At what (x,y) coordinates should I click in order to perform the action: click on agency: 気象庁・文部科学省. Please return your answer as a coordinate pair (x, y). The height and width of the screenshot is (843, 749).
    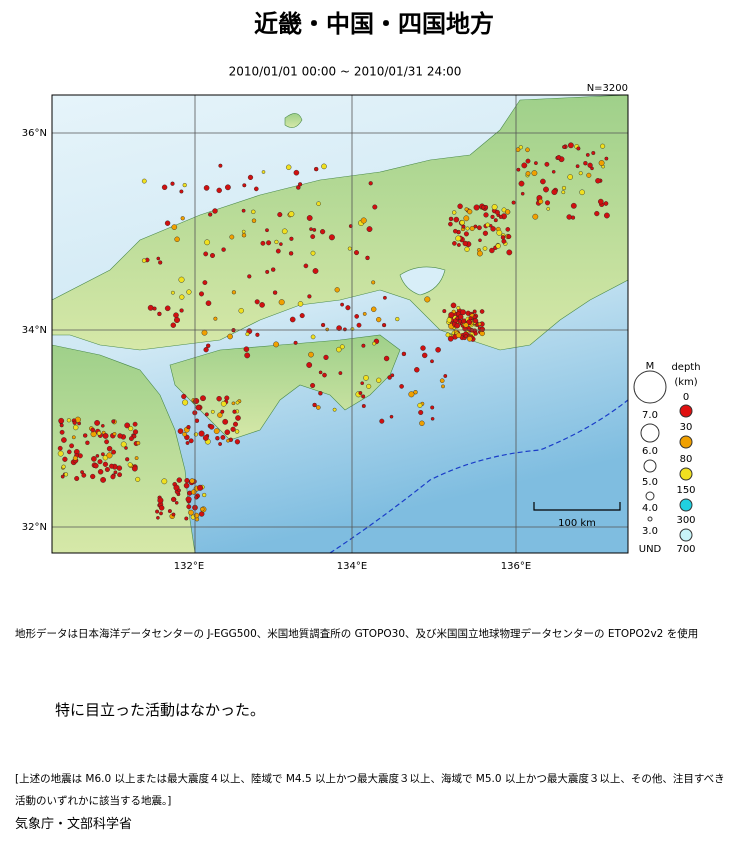
    Looking at the image, I should click on (74, 824).